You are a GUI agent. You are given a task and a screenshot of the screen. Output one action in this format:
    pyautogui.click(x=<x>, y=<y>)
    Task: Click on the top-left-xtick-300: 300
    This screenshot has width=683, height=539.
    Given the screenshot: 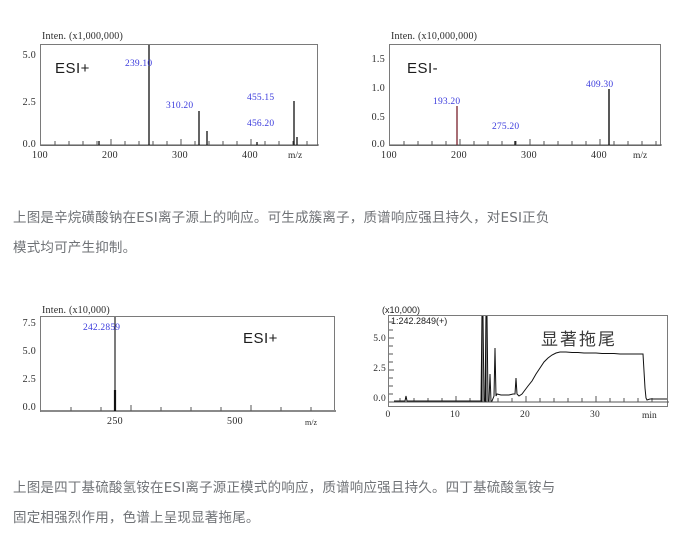 What is the action you would take?
    pyautogui.click(x=180, y=155)
    